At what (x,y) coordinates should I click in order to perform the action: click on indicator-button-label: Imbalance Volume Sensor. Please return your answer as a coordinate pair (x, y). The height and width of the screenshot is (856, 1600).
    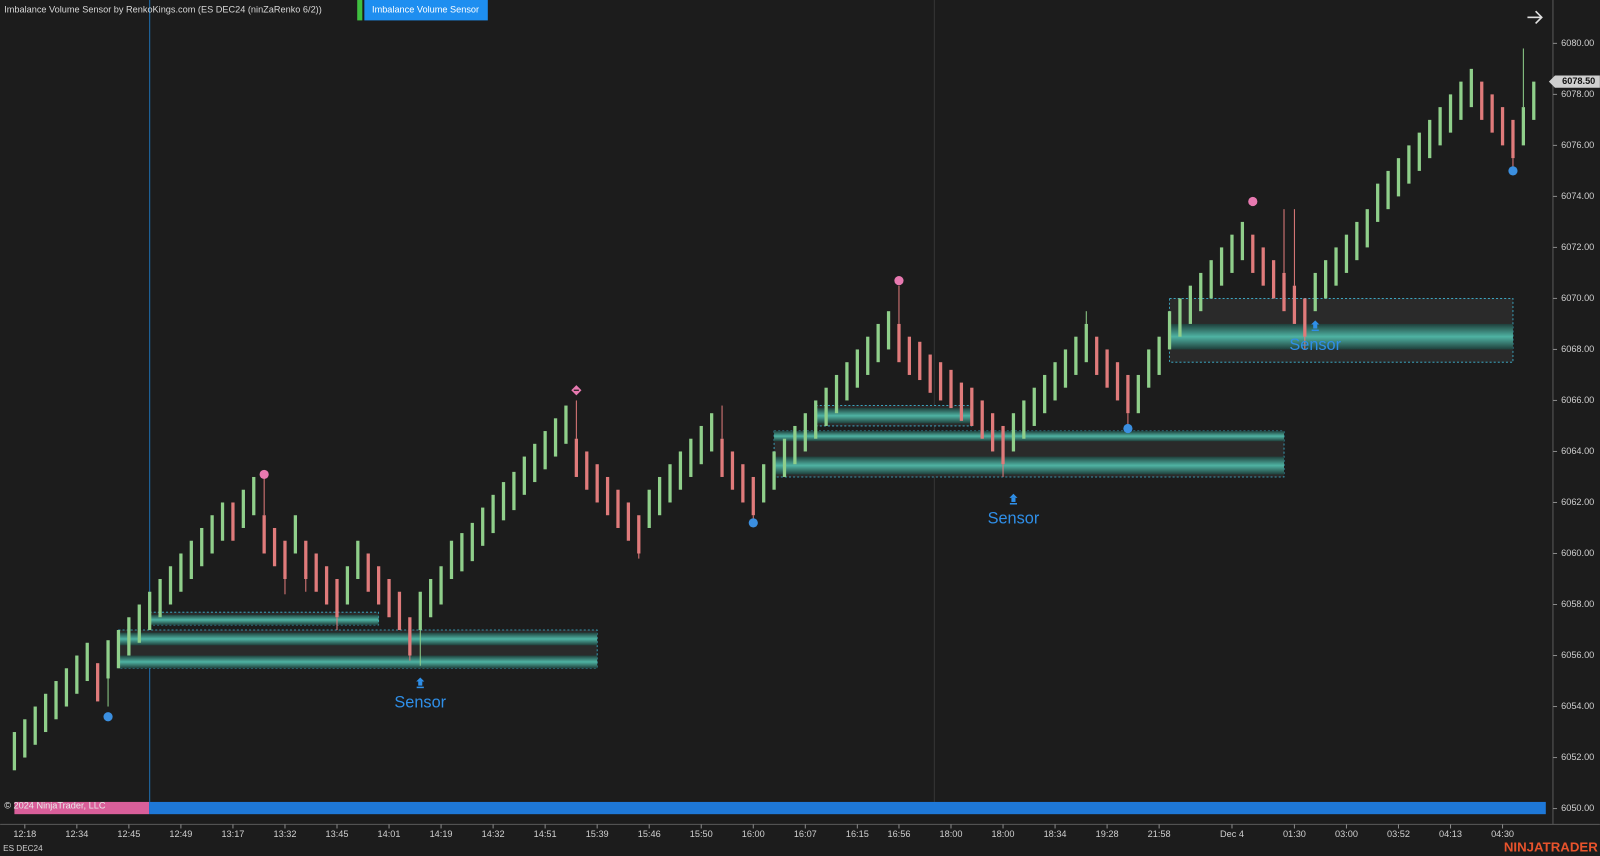
    Looking at the image, I should click on (425, 10).